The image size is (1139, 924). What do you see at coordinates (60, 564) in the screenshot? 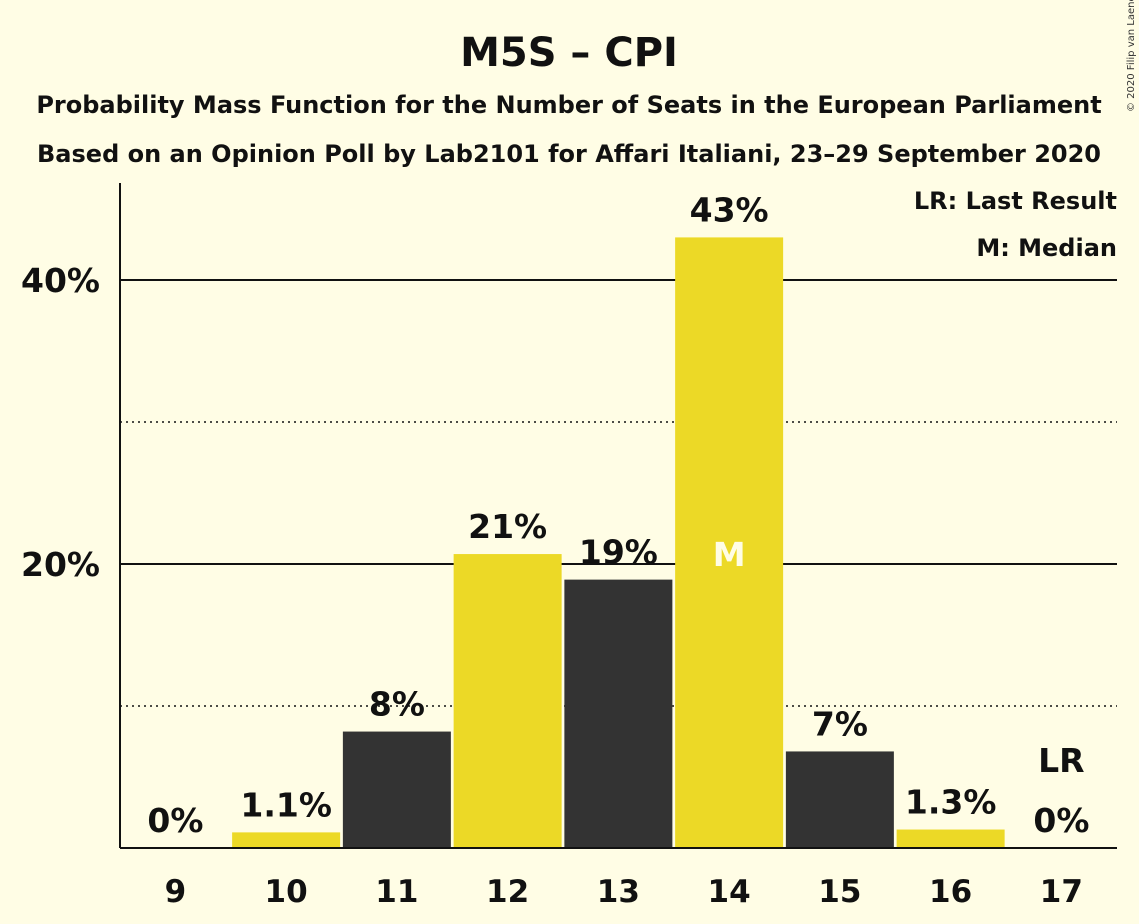
I see `y-tick-label: 20%` at bounding box center [60, 564].